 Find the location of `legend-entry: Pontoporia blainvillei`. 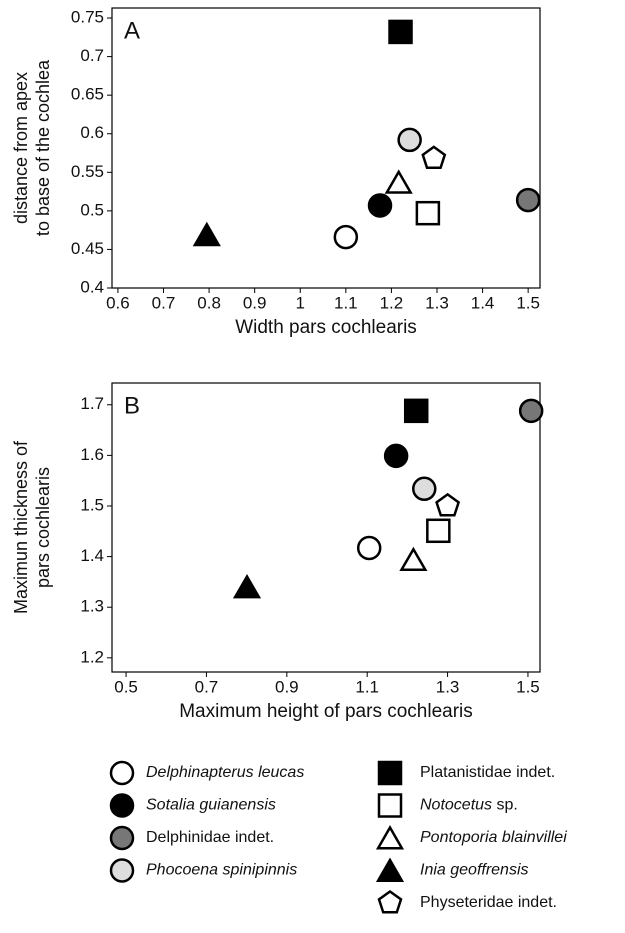

legend-entry: Pontoporia blainvillei is located at coordinates (493, 837).